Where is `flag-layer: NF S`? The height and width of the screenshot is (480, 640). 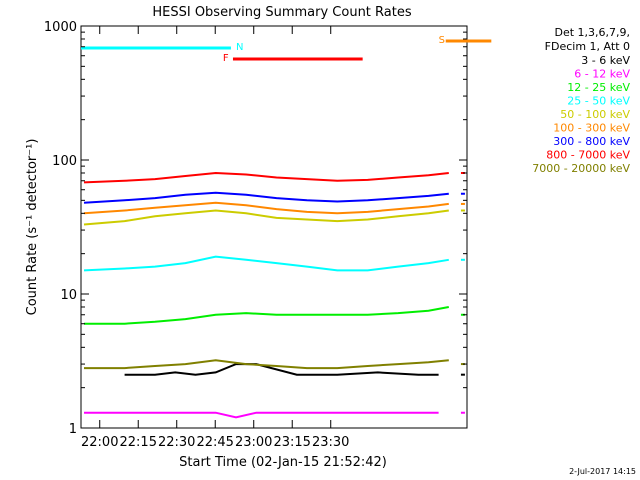 flag-layer: NF S is located at coordinates (286, 49).